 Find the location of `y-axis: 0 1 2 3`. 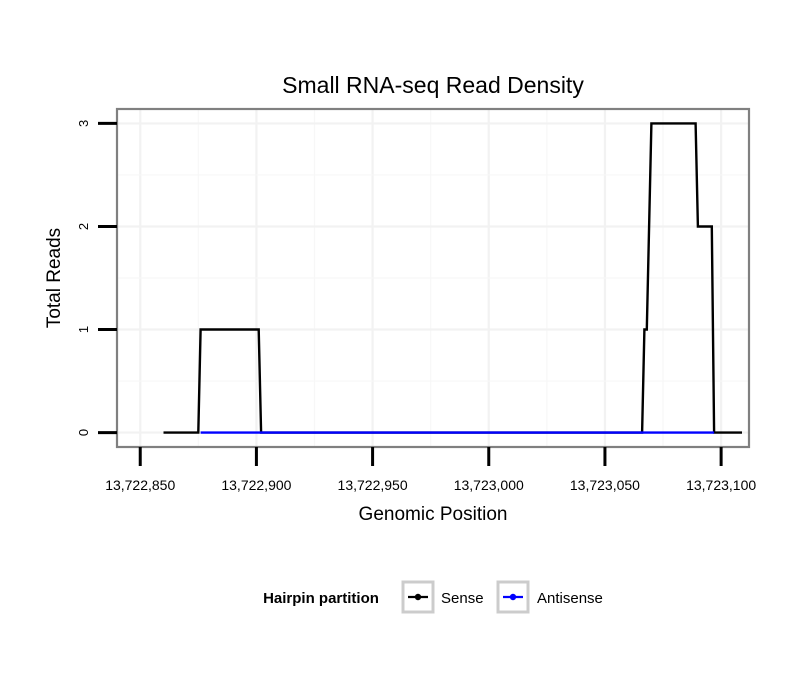

y-axis: 0 1 2 3 is located at coordinates (96, 278).